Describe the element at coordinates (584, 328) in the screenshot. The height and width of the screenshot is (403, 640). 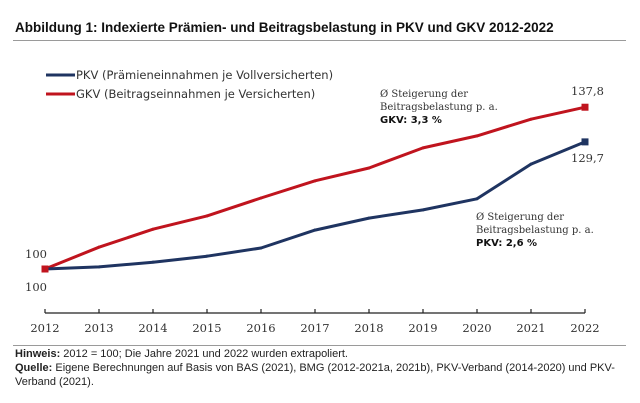
I see `x-tick-label-2022: 2022` at that location.